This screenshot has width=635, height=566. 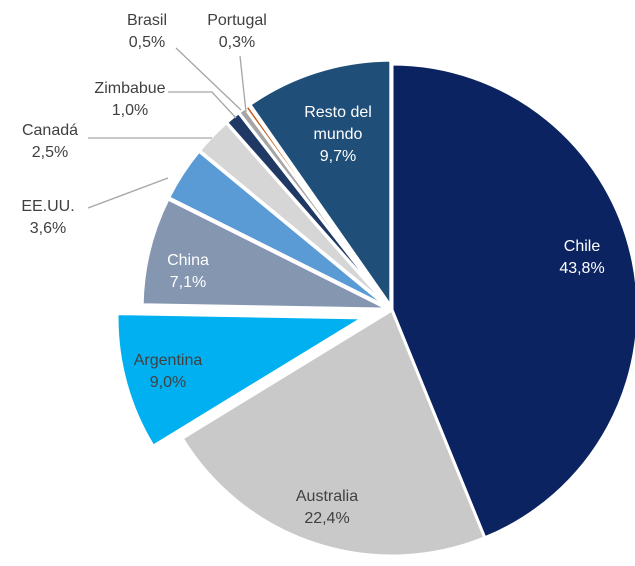 I want to click on slice-label: Zimbabue 1,0%, so click(x=130, y=100).